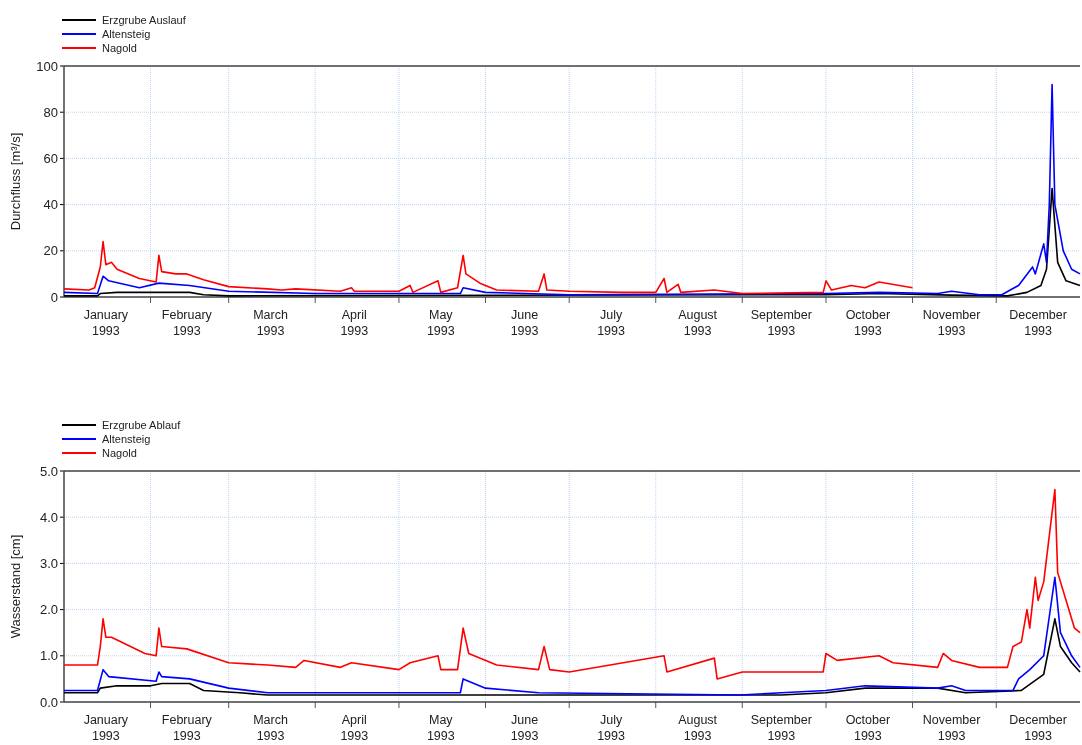 This screenshot has width=1082, height=745. What do you see at coordinates (142, 424) in the screenshot?
I see `legend-label: Erzgrube Ablauf` at bounding box center [142, 424].